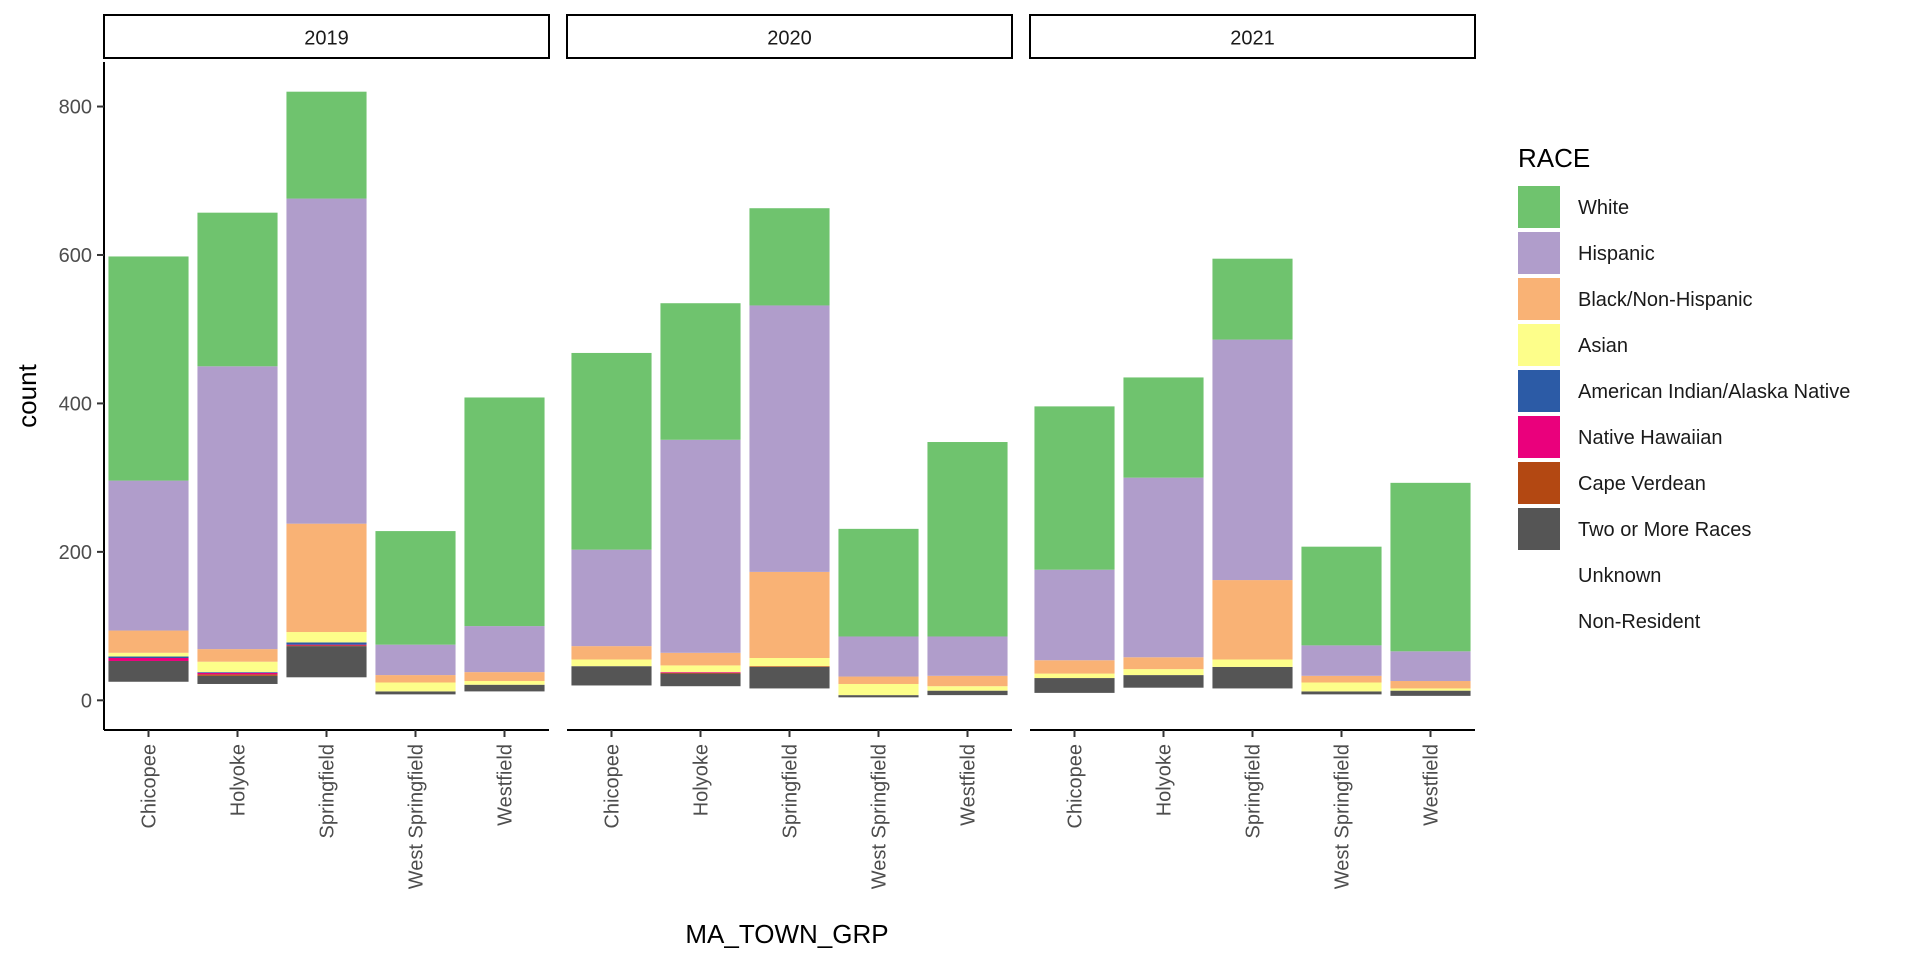  Describe the element at coordinates (1616, 254) in the screenshot. I see `legend-label: Hispanic` at that location.